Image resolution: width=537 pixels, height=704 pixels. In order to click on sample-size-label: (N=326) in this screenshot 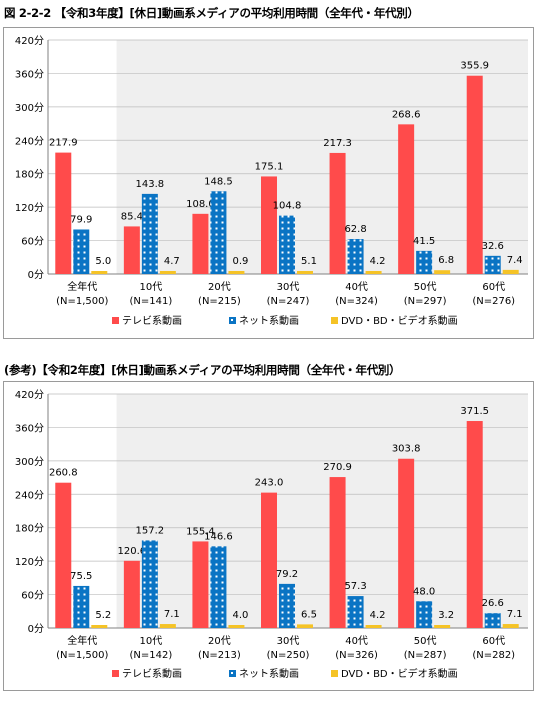, I will do `click(356, 655)`.